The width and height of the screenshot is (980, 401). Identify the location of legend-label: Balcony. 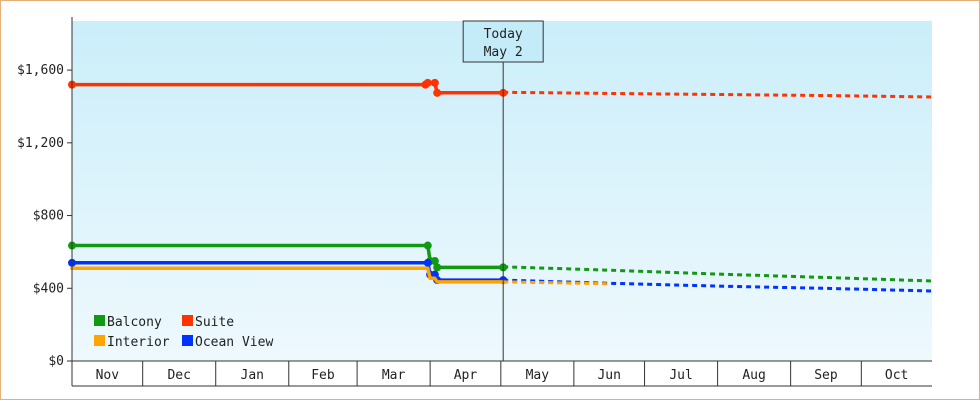
(134, 322).